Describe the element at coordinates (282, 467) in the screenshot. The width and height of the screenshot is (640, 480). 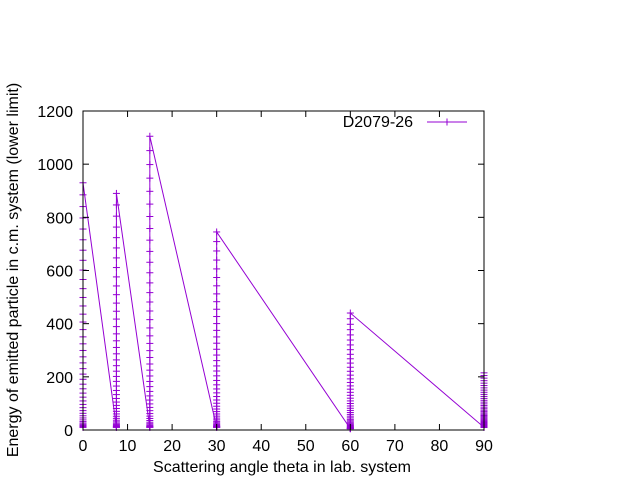
I see `x-axis-title: Scattering angle theta in lab. system` at that location.